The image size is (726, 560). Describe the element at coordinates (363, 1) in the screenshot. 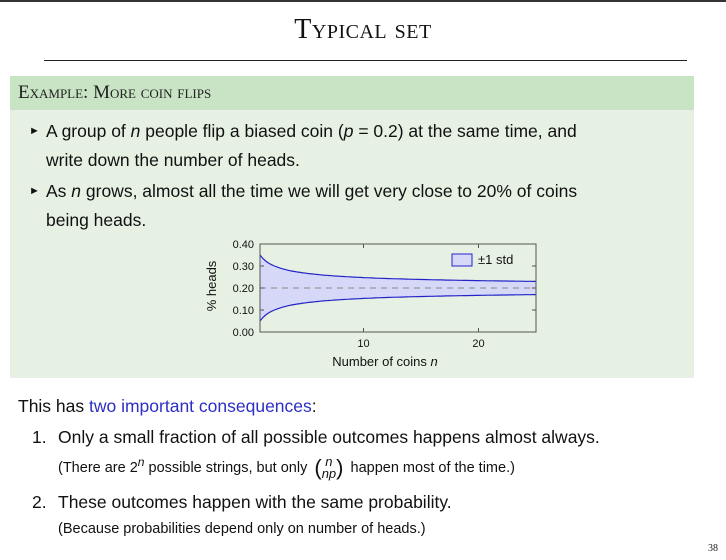

I see `top-border` at that location.